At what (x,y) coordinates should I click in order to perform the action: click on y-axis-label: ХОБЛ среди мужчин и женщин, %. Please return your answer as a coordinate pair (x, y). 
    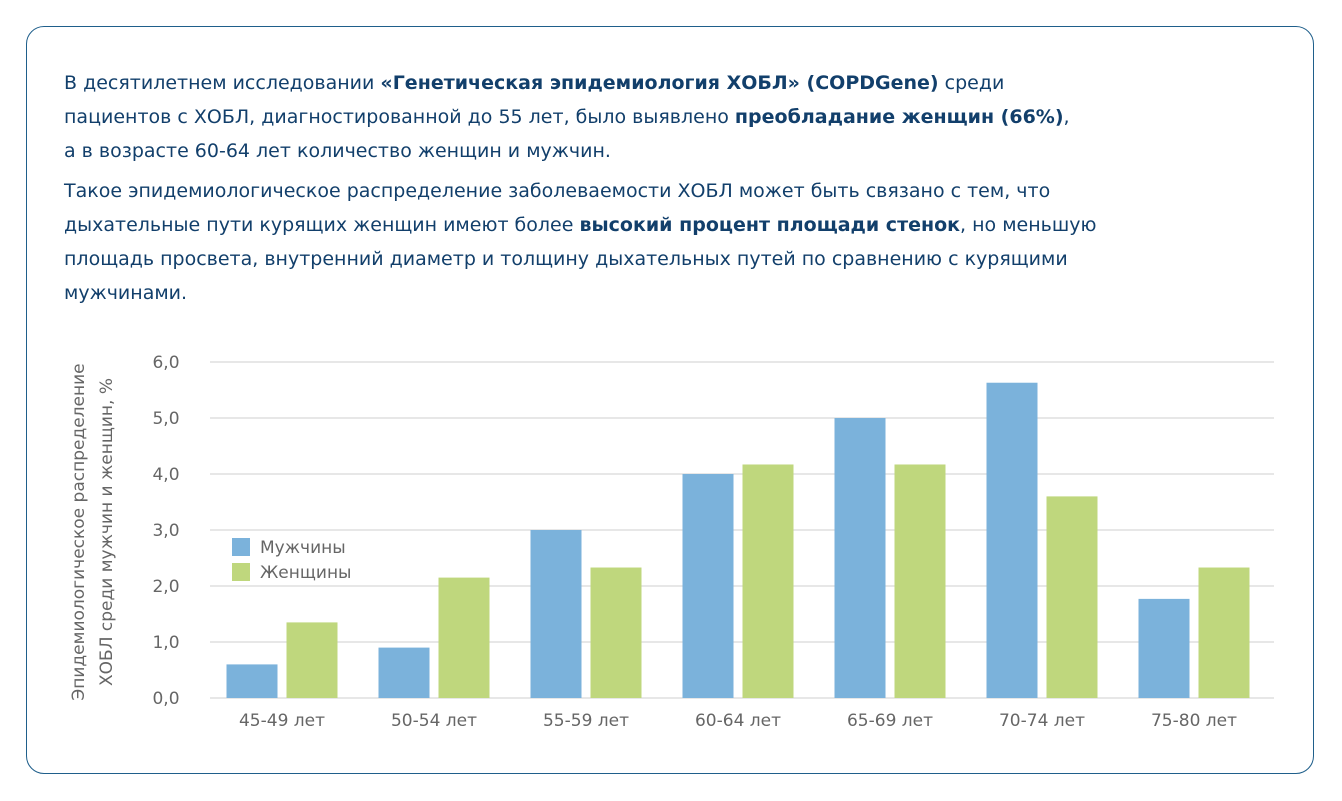
    Looking at the image, I should click on (107, 532).